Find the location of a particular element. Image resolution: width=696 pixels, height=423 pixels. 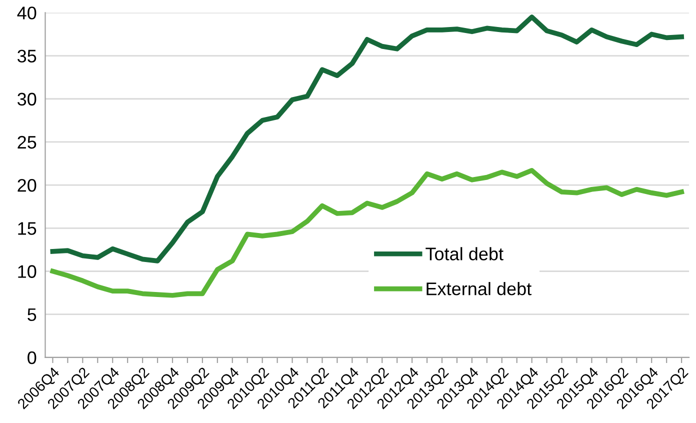

y-tick-label: 10 is located at coordinates (27, 271).